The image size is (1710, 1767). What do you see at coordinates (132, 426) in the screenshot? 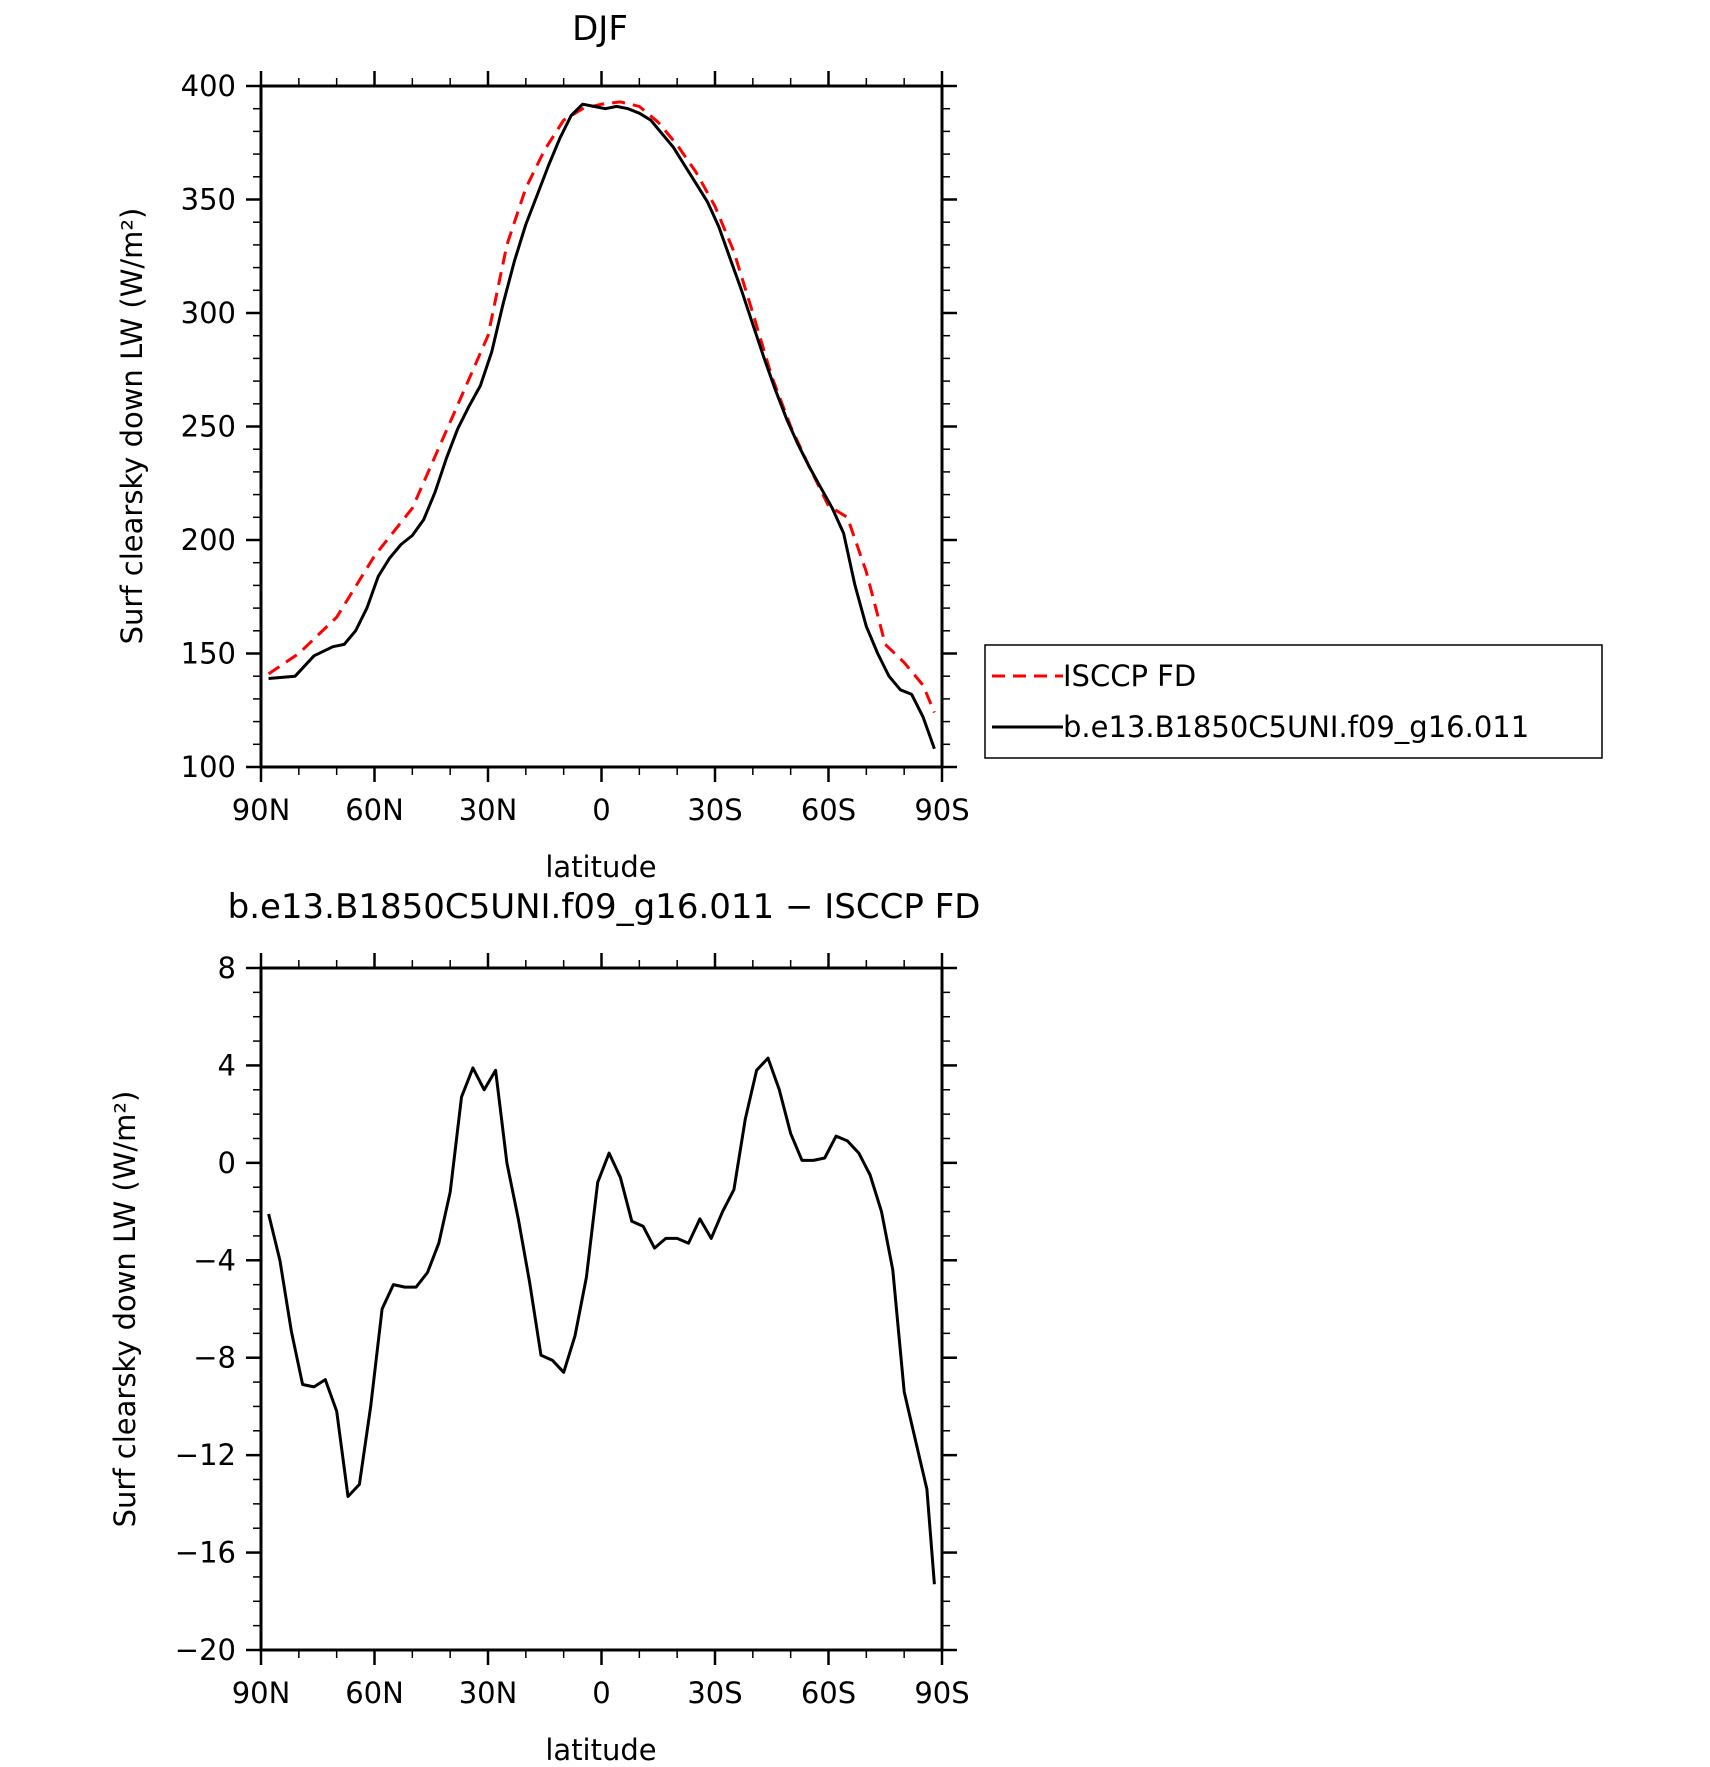
I see `top-panel-y-axis-label: Surf clearsky down LW (W/m²)` at bounding box center [132, 426].